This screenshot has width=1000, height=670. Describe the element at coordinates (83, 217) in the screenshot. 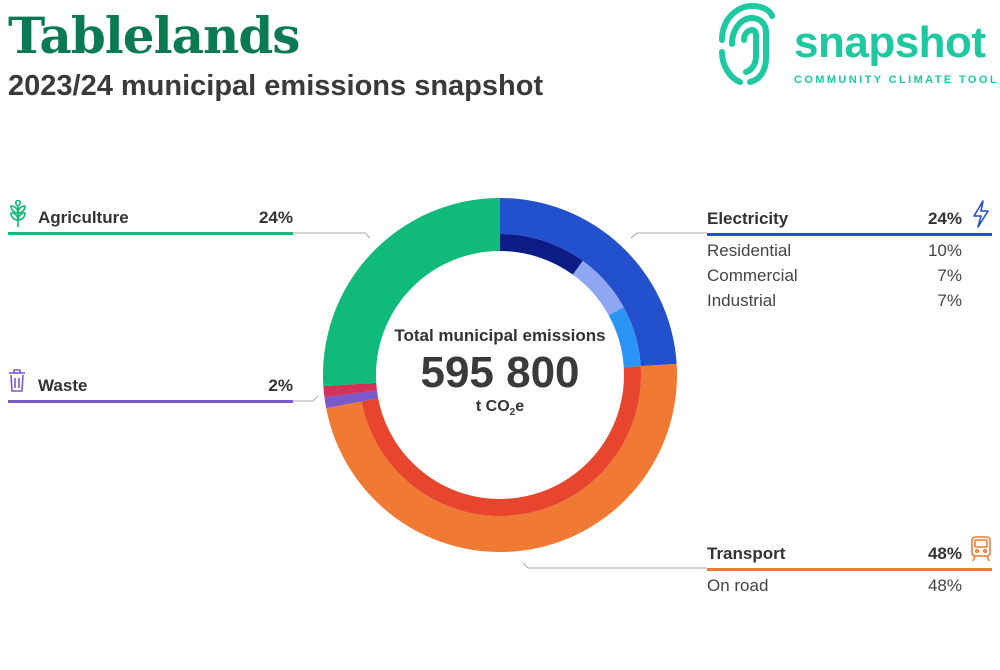

I see `legend-agriculture-label: Agriculture` at that location.